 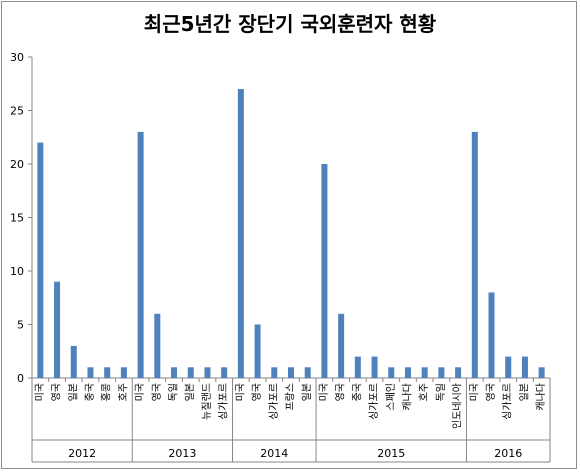 What do you see at coordinates (290, 24) in the screenshot?
I see `chart-title: 최근5년간 장단기 국외훈련자 현황` at bounding box center [290, 24].